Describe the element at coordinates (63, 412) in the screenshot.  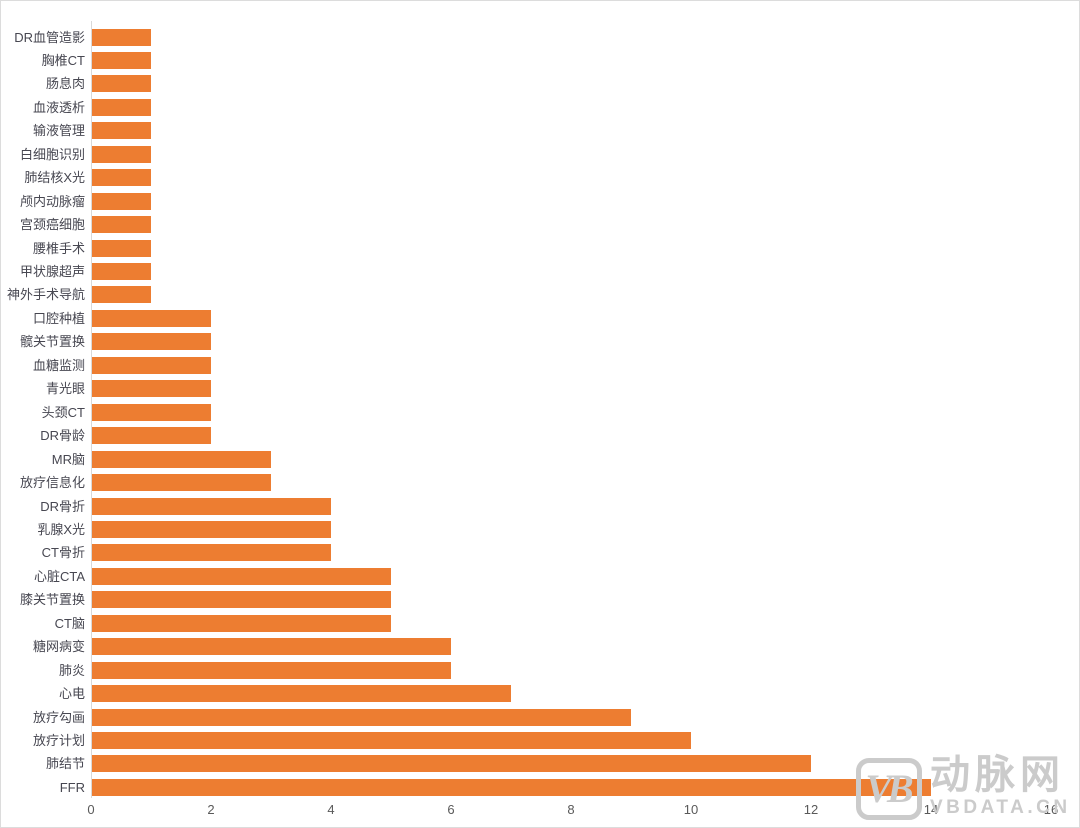
I see `category-label: 头颈CT` at that location.